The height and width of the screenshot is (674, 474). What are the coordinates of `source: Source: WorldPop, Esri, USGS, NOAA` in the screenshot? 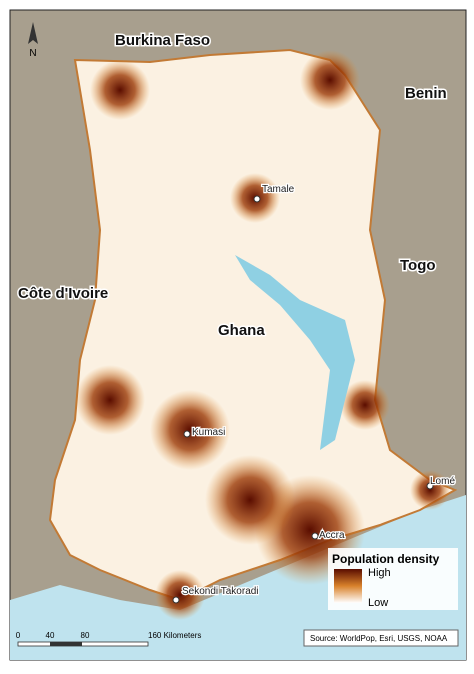 It's located at (379, 638).